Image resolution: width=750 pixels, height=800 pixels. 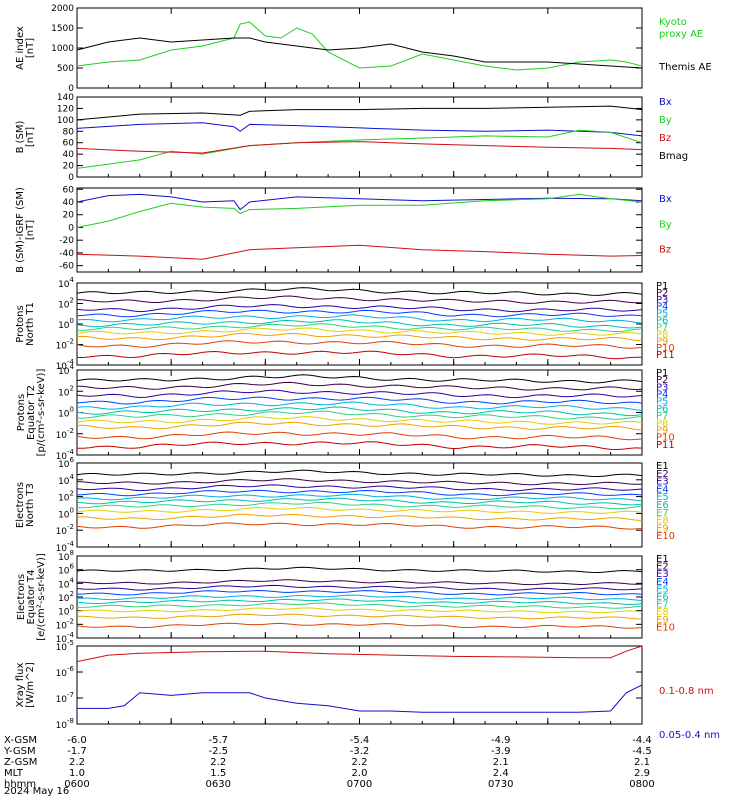 I want to click on y-axis-label: Equator T4, so click(x=31, y=597).